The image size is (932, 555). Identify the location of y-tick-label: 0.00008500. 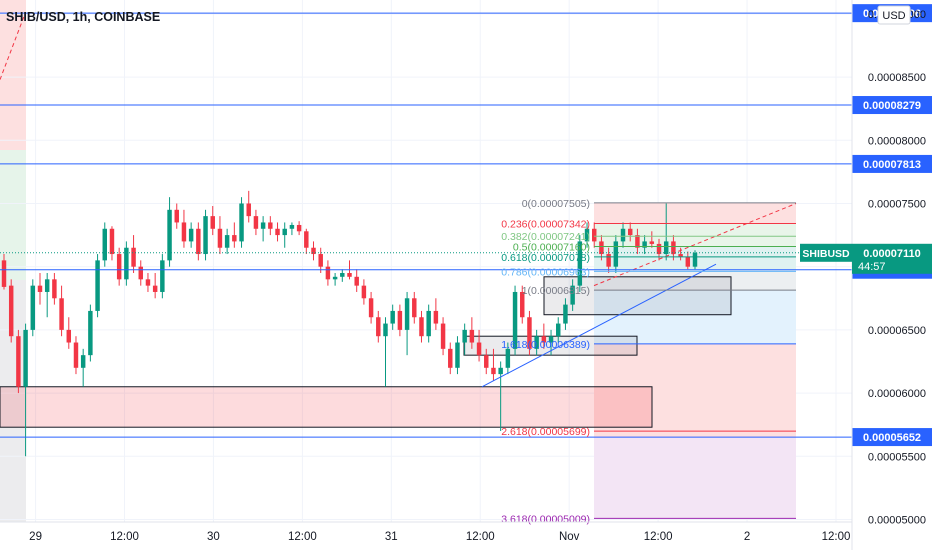
(897, 78).